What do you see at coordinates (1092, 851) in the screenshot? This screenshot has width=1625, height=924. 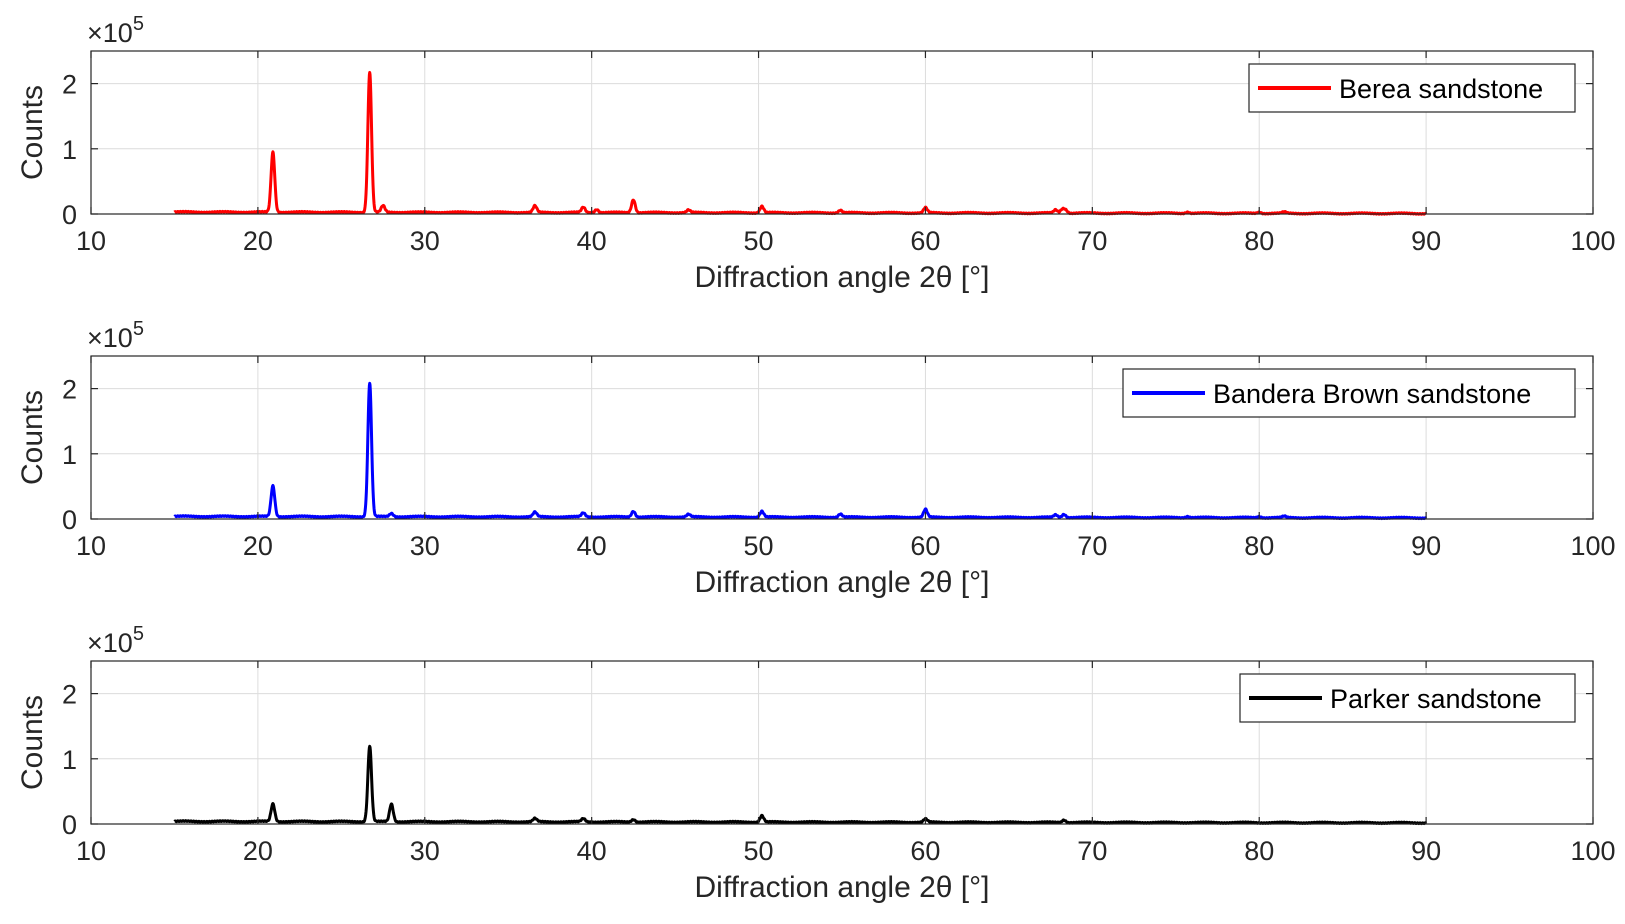 I see `parker-x-tick-label-6: 70` at bounding box center [1092, 851].